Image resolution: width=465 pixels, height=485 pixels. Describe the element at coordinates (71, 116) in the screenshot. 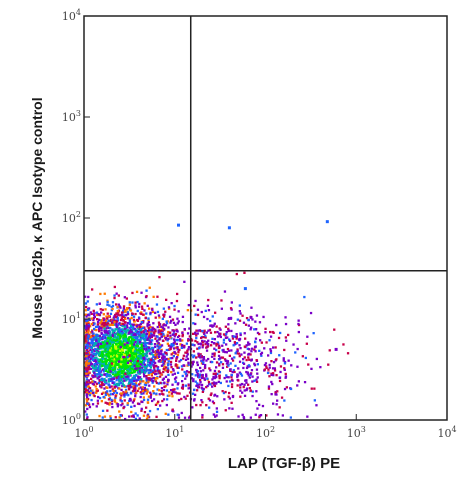

I see `y-tick-label-3: 103` at that location.